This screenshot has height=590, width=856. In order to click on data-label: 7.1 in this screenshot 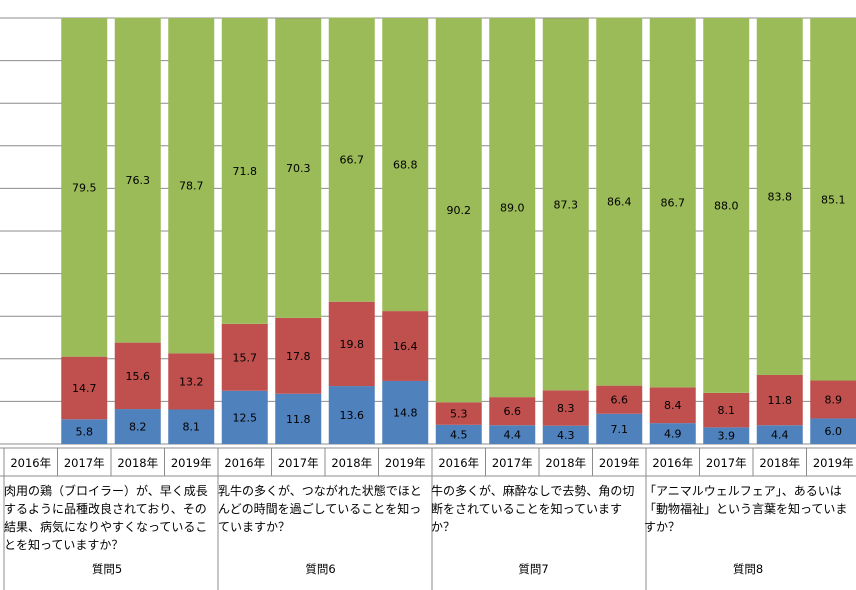, I will do `click(620, 429)`.